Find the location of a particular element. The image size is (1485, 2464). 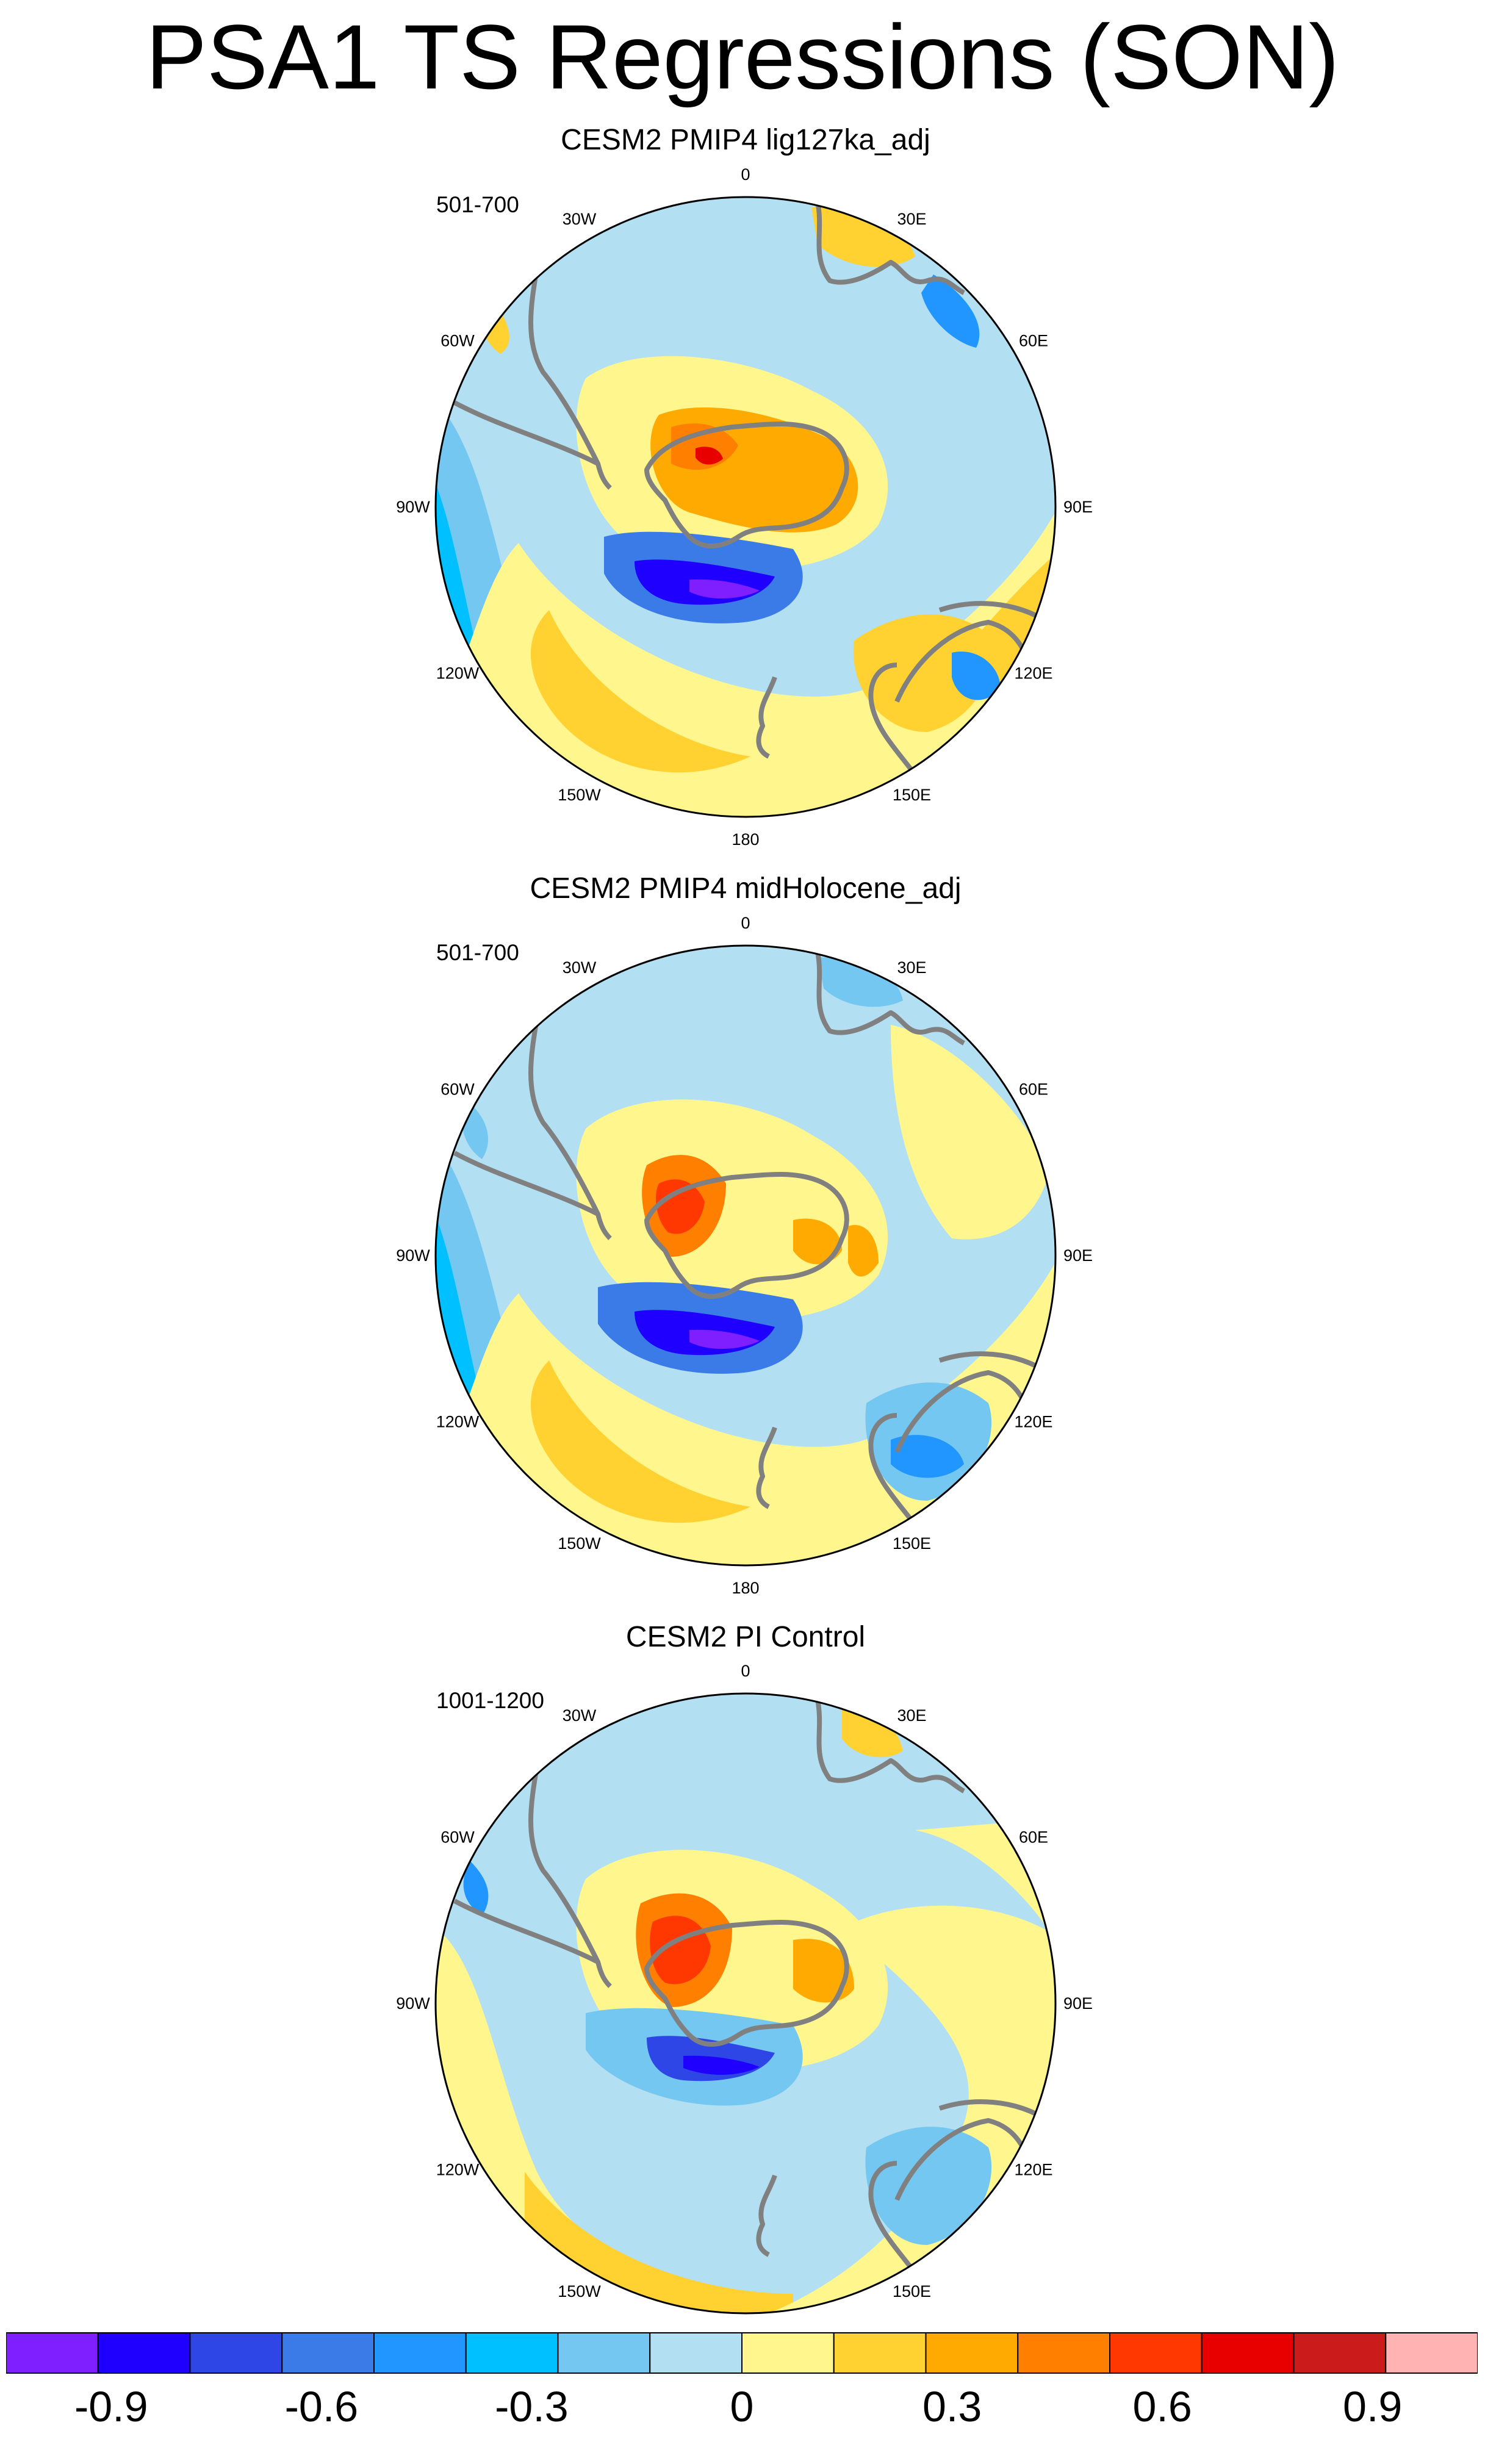

panel-pi-control: CESM2 PI Control 1001-1200 is located at coordinates (745, 1968).